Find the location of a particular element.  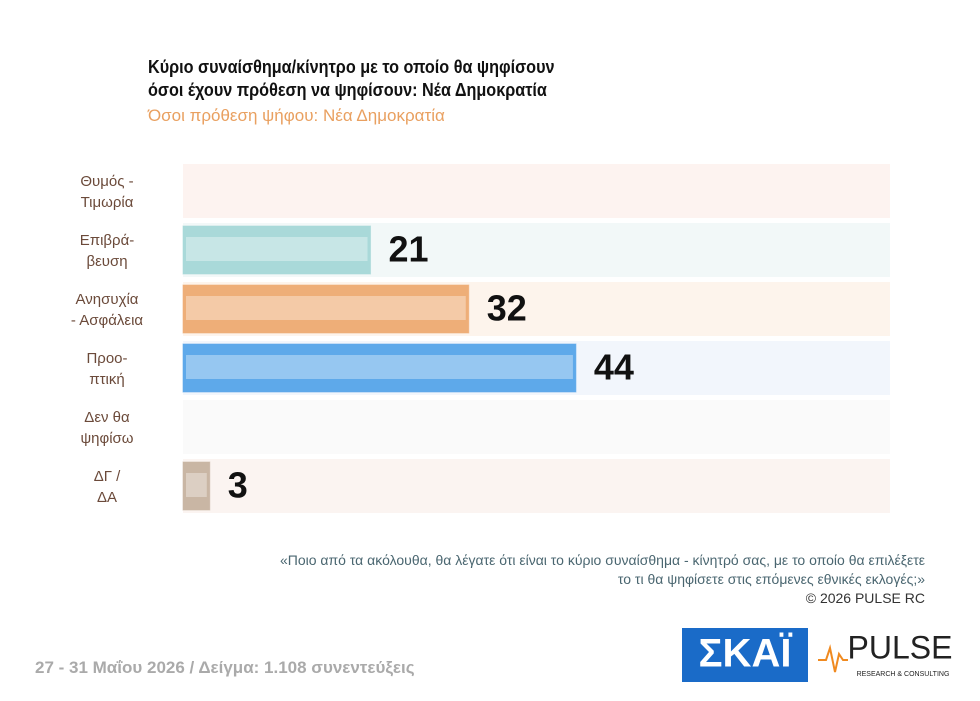

category-label: Προο- πτική is located at coordinates (107, 369).